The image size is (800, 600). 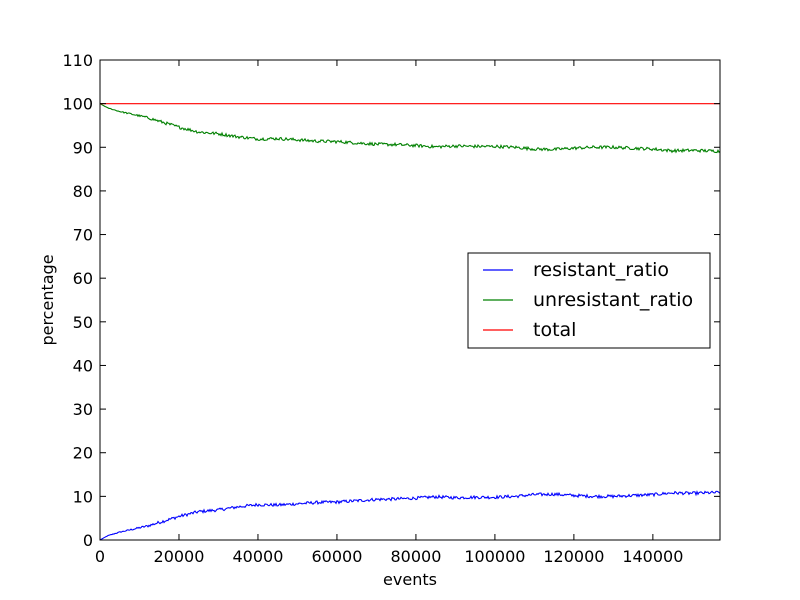 What do you see at coordinates (601, 270) in the screenshot?
I see `legend-label-resistant-ratio: resistant_ratio` at bounding box center [601, 270].